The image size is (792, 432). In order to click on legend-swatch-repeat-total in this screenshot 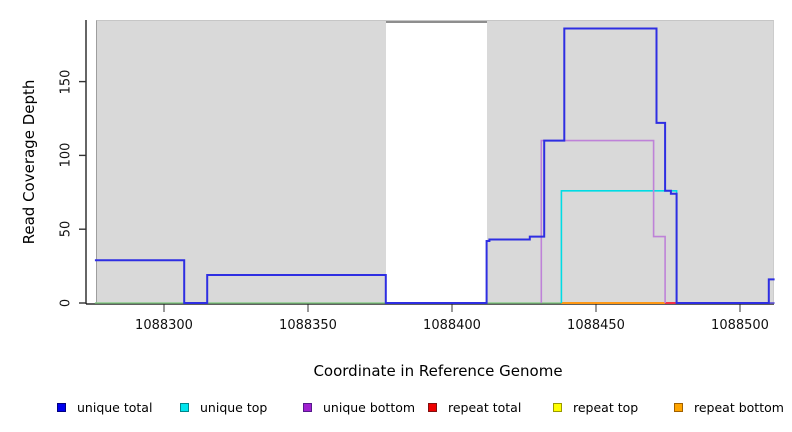, I will do `click(432, 407)`.